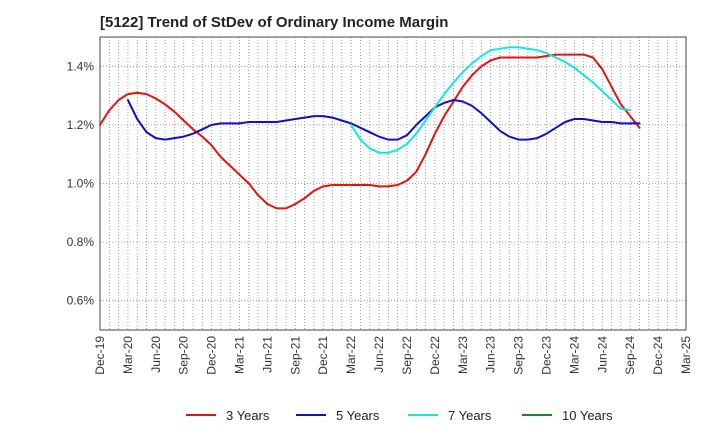 This screenshot has width=720, height=440. Describe the element at coordinates (81, 242) in the screenshot. I see `y-tick-label: 0.8%` at that location.